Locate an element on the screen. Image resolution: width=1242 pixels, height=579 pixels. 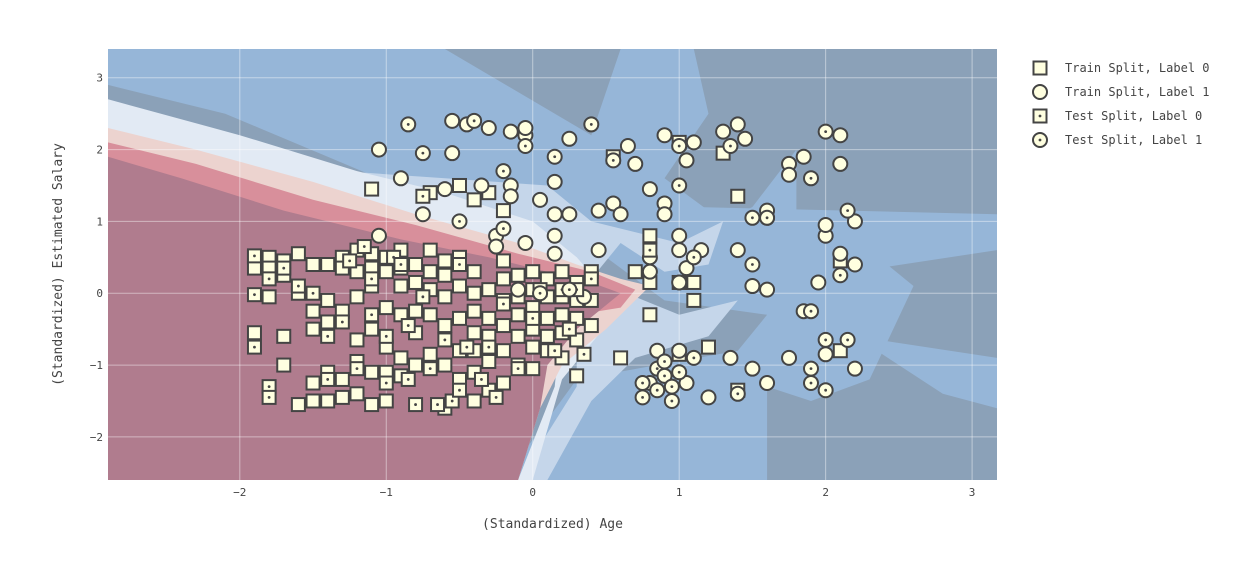
legend-label: Test Split, Label 0 is located at coordinates (1133, 116).